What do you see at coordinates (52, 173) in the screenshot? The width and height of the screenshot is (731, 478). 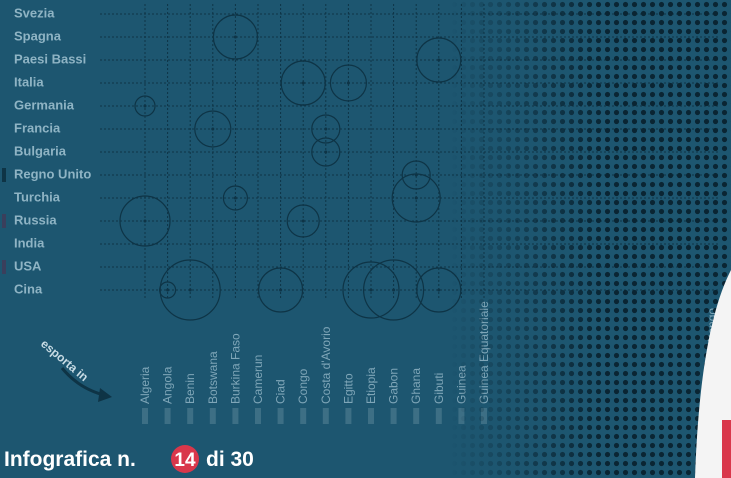 I see `row-label: Regno Unito` at bounding box center [52, 173].